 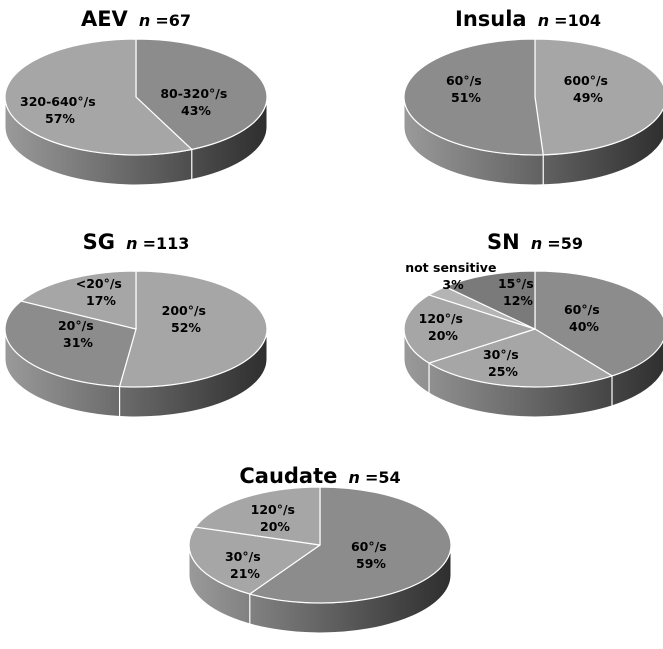 I want to click on pie-insula-slice-label-1: 600°/s 49%, so click(x=588, y=89).